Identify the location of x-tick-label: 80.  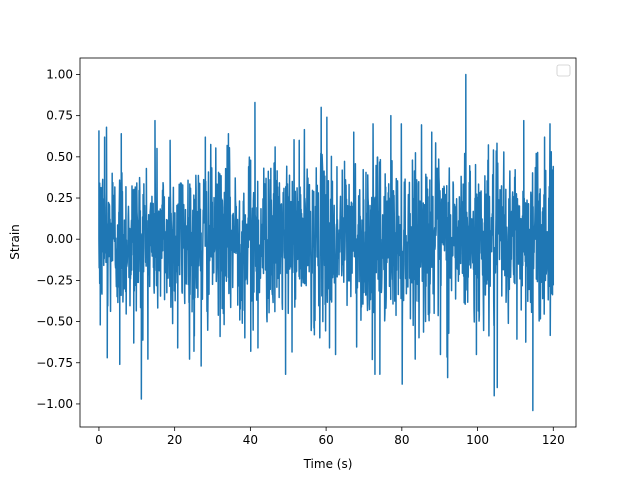
(401, 440).